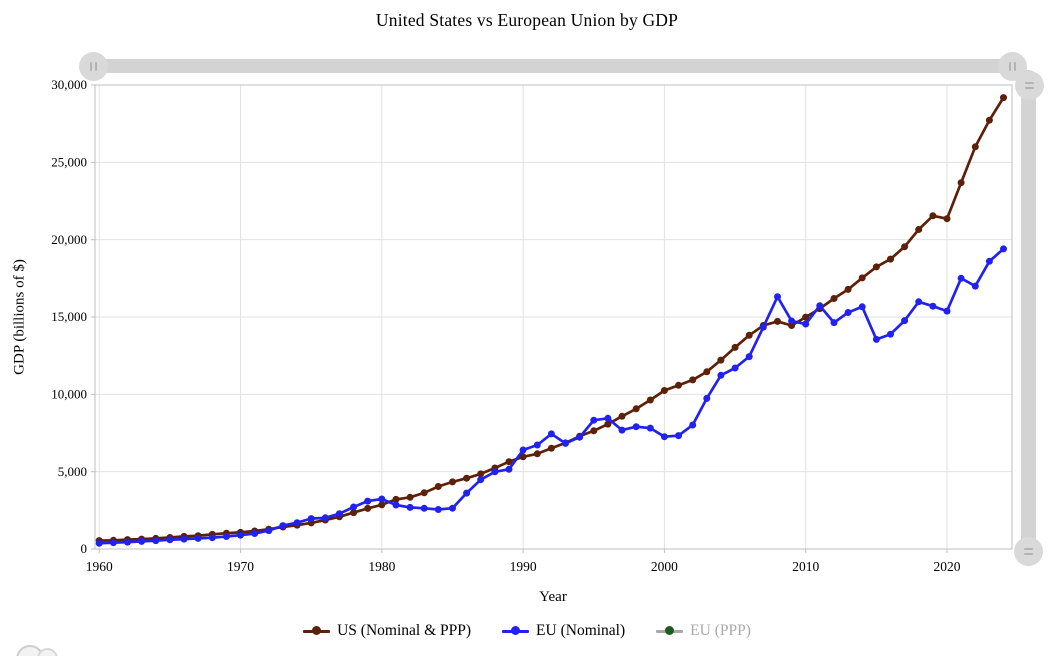 The height and width of the screenshot is (656, 1054). What do you see at coordinates (1029, 85) in the screenshot?
I see `y-range-scrollbar-top-grip` at bounding box center [1029, 85].